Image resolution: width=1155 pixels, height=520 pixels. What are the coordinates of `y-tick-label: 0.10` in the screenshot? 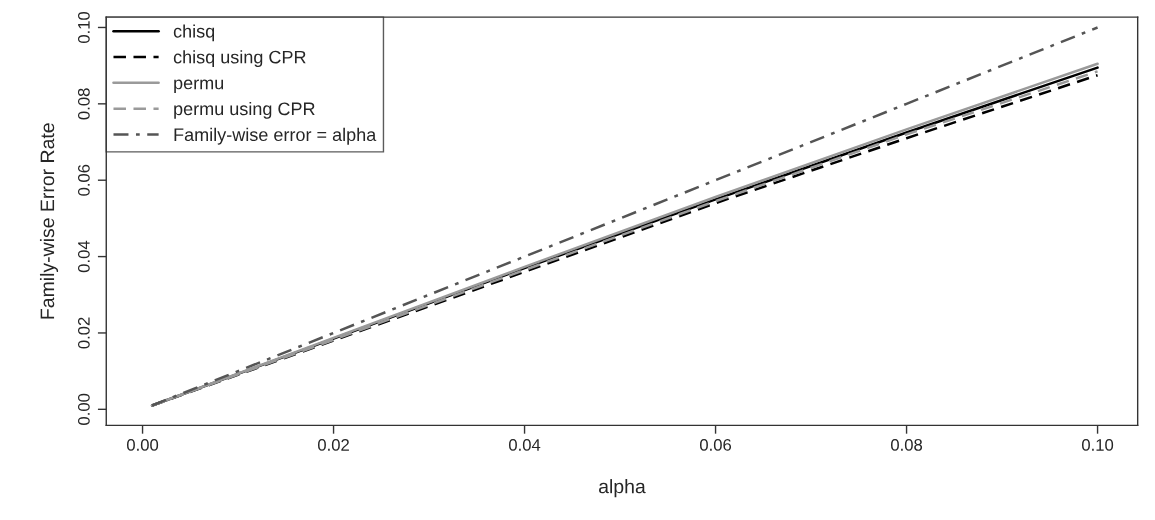 It's located at (83, 27).